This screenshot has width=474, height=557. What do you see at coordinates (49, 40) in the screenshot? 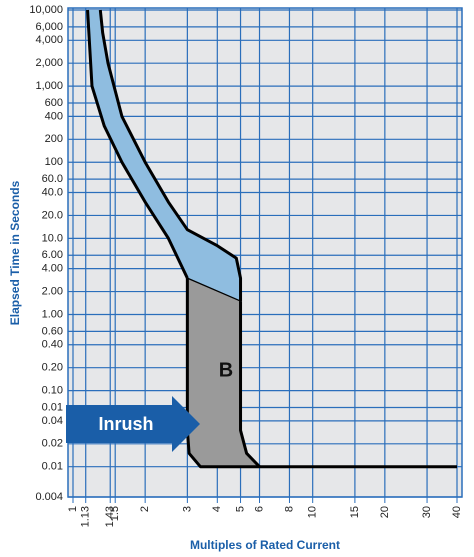
I see `y-tick-label: 4,000` at bounding box center [49, 40].